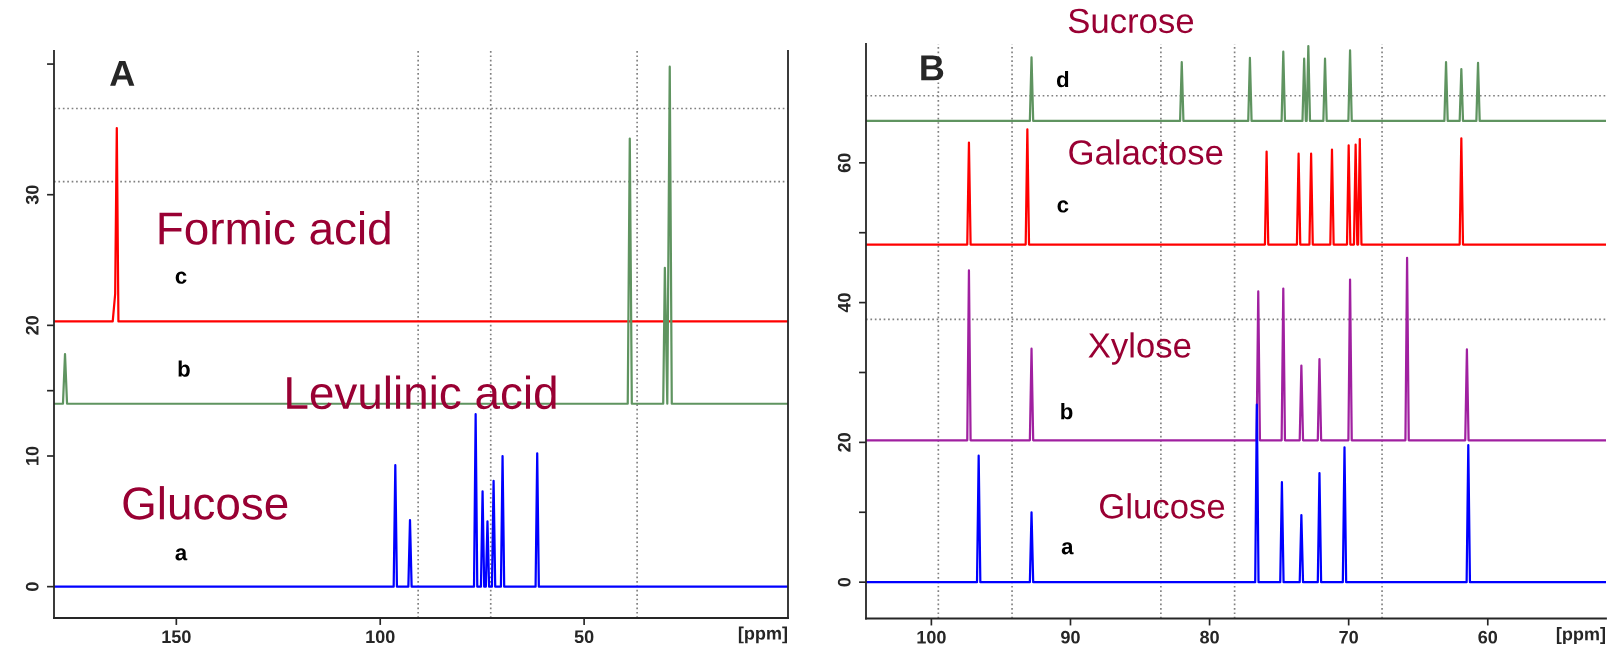 This screenshot has width=1615, height=664. Describe the element at coordinates (274, 228) in the screenshot. I see `annotation: Formic acid` at that location.